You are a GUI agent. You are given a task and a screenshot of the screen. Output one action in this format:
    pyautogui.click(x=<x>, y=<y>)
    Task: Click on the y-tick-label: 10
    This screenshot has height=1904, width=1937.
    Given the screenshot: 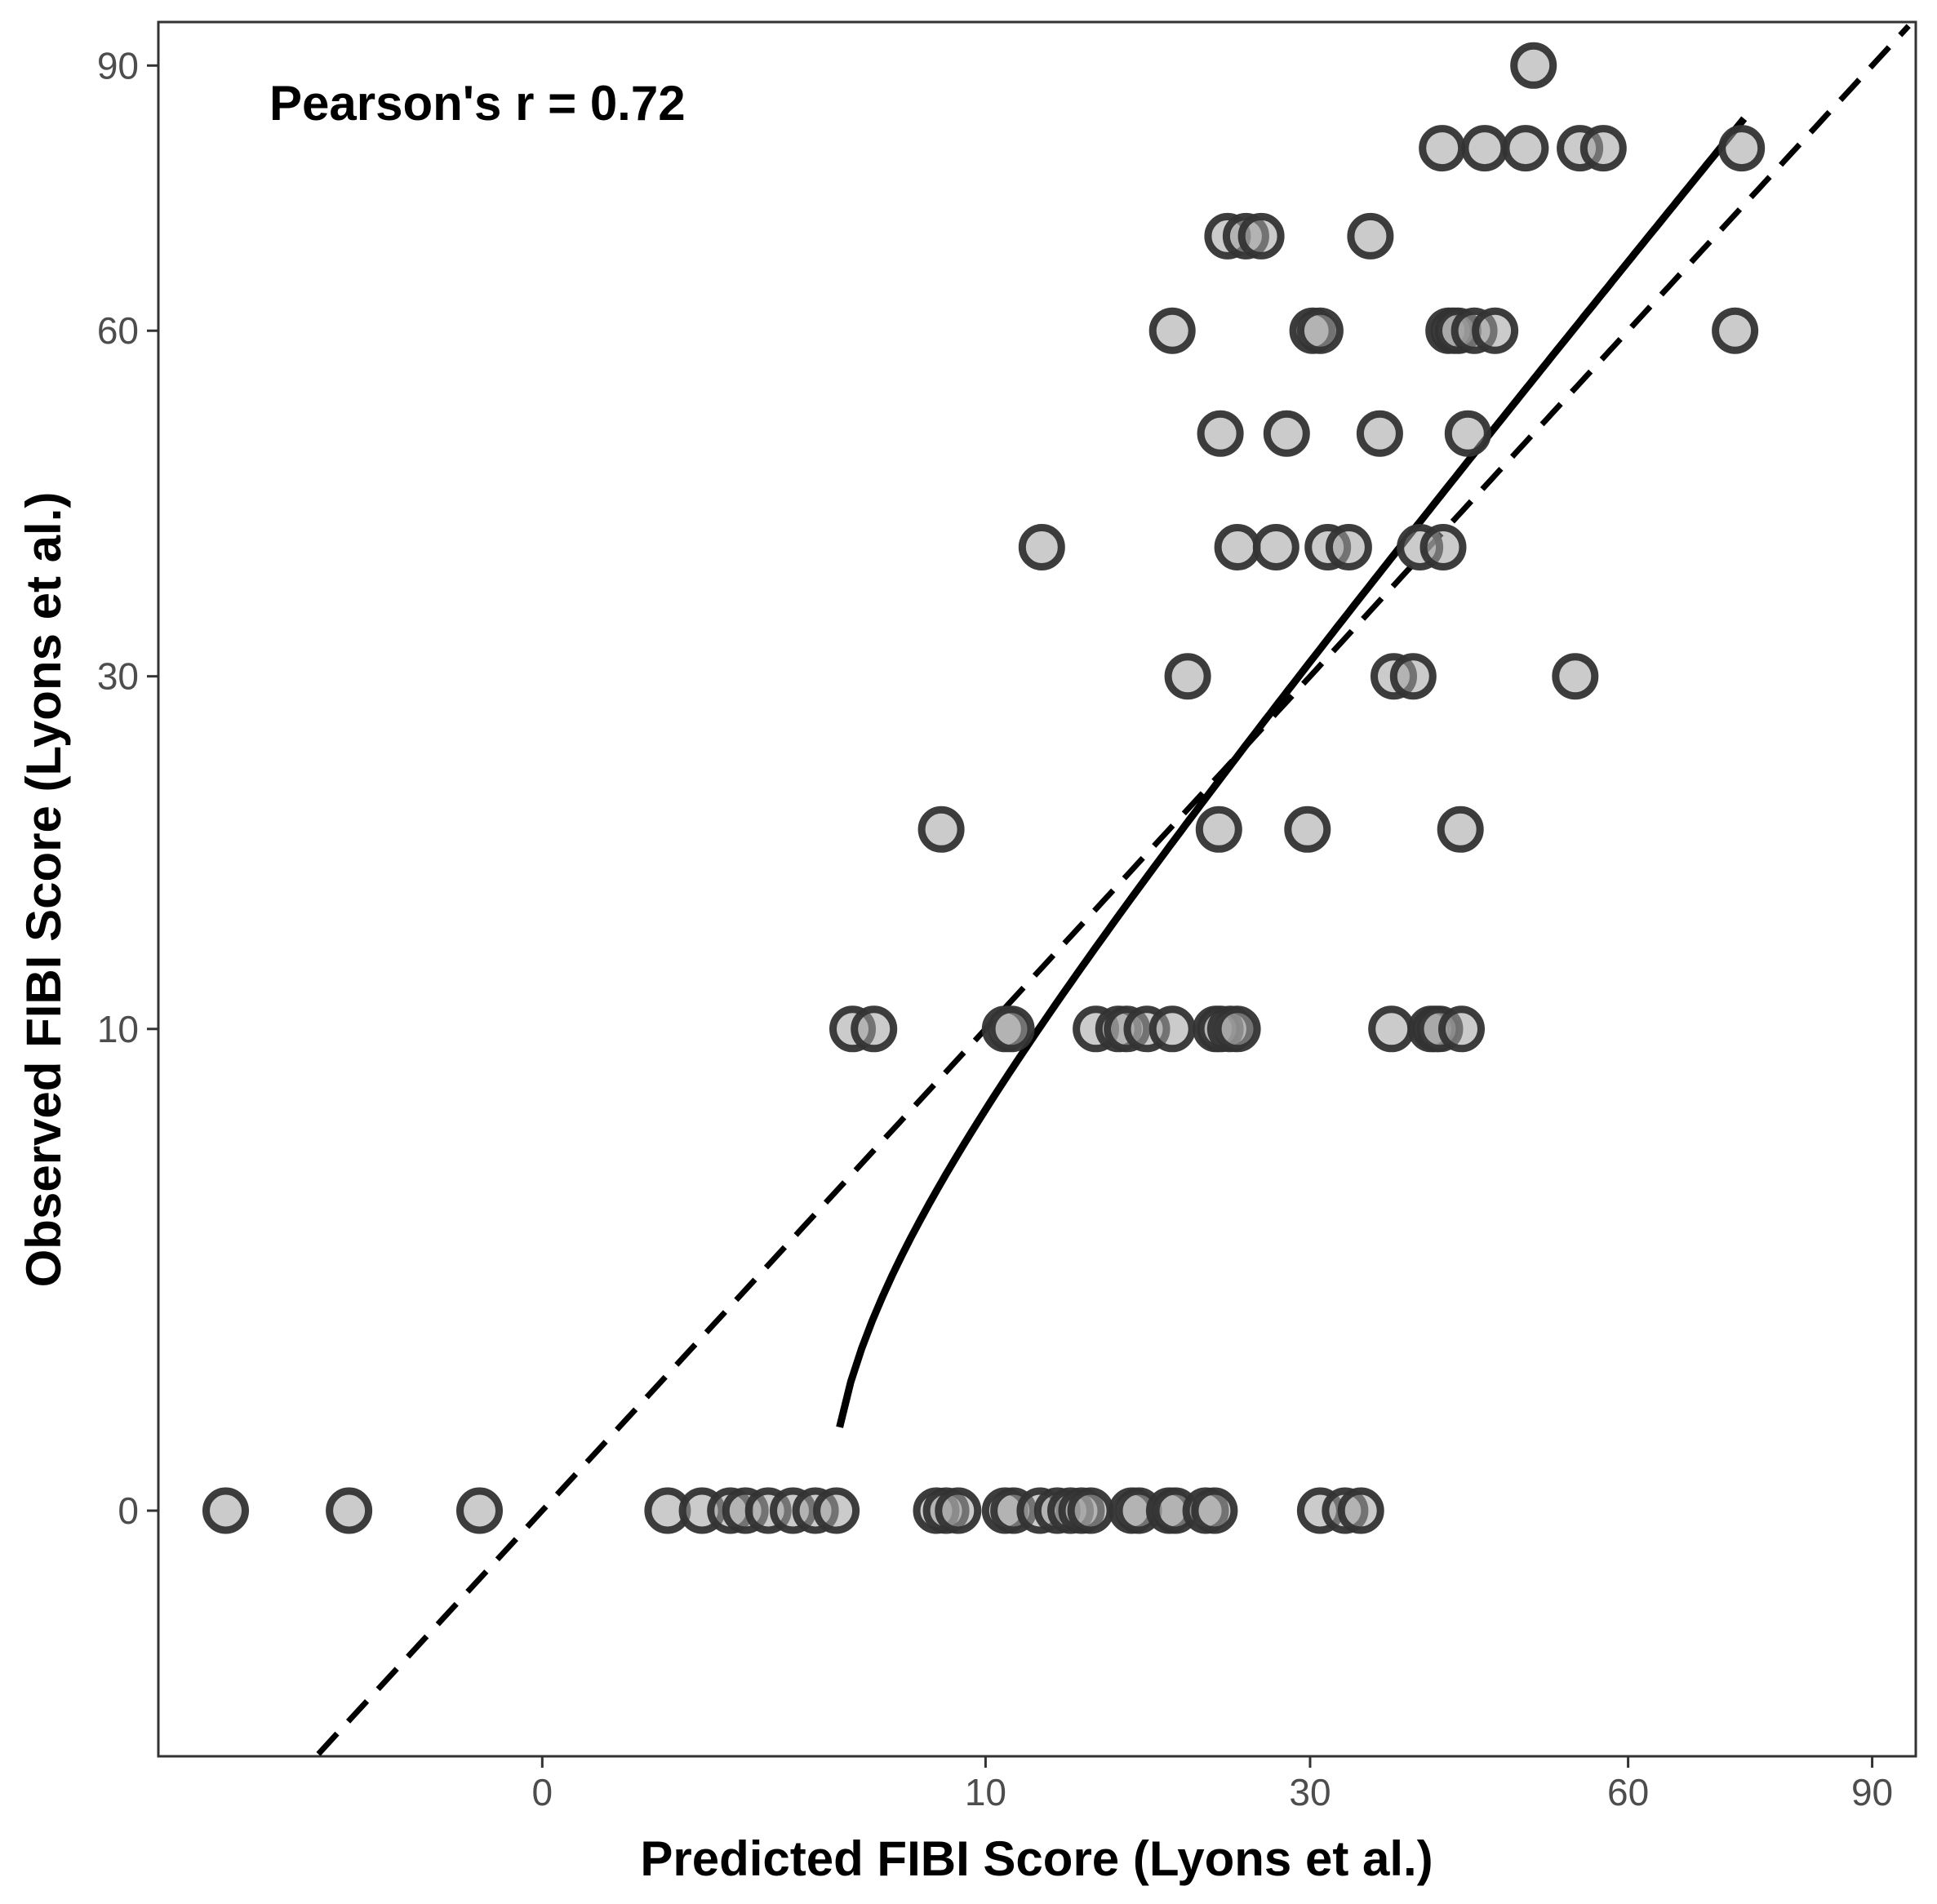 What is the action you would take?
    pyautogui.click(x=118, y=1029)
    